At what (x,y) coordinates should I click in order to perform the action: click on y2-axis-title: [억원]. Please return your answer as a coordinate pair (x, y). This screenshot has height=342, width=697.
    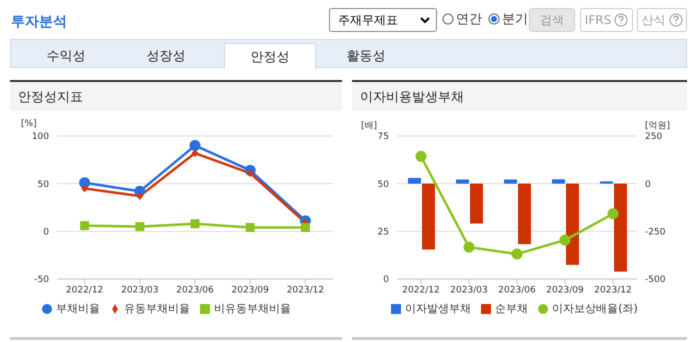
    Looking at the image, I should click on (657, 126).